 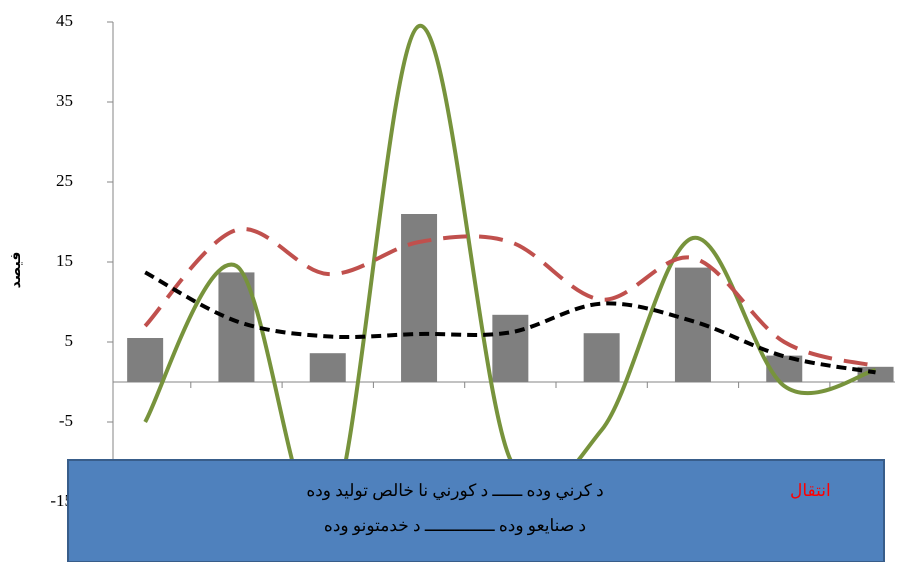 What do you see at coordinates (66, 420) in the screenshot?
I see `y-tick-label: -5` at bounding box center [66, 420].